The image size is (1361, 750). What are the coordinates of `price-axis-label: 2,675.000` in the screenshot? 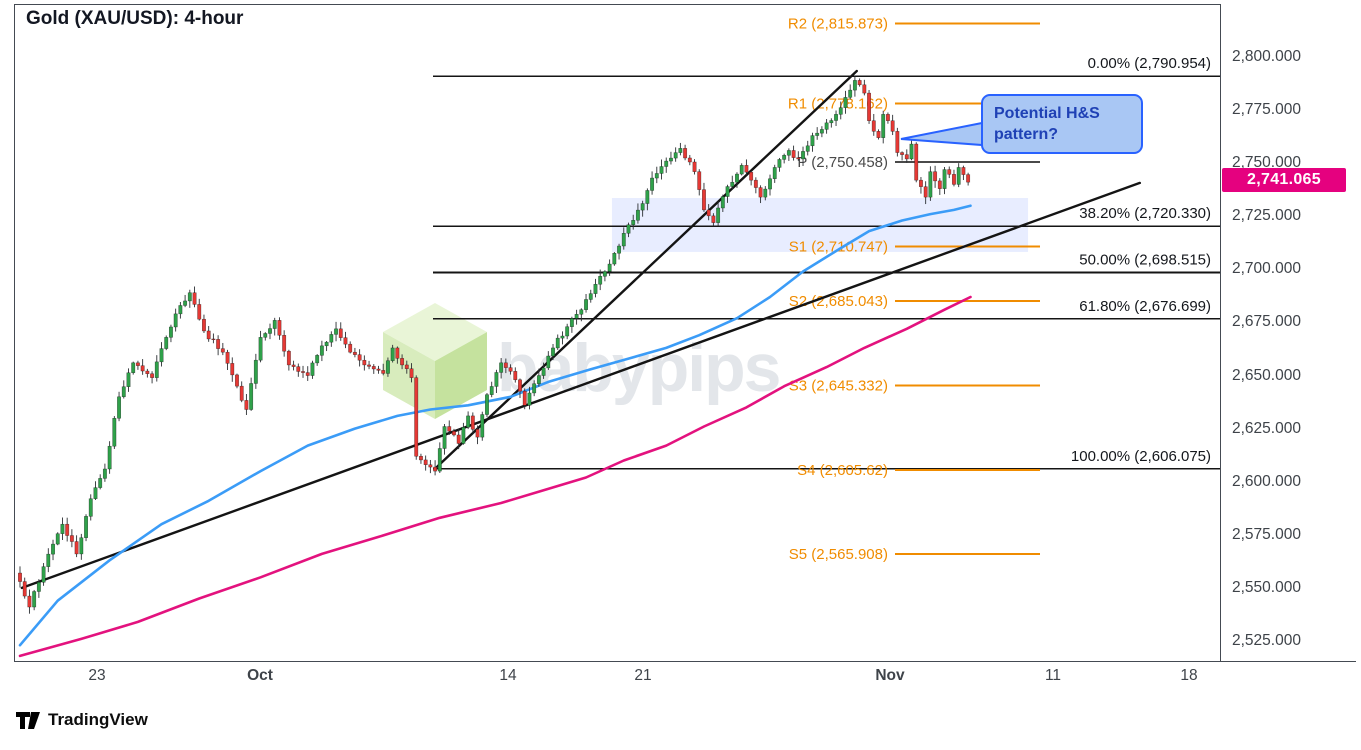 It's located at (1266, 322).